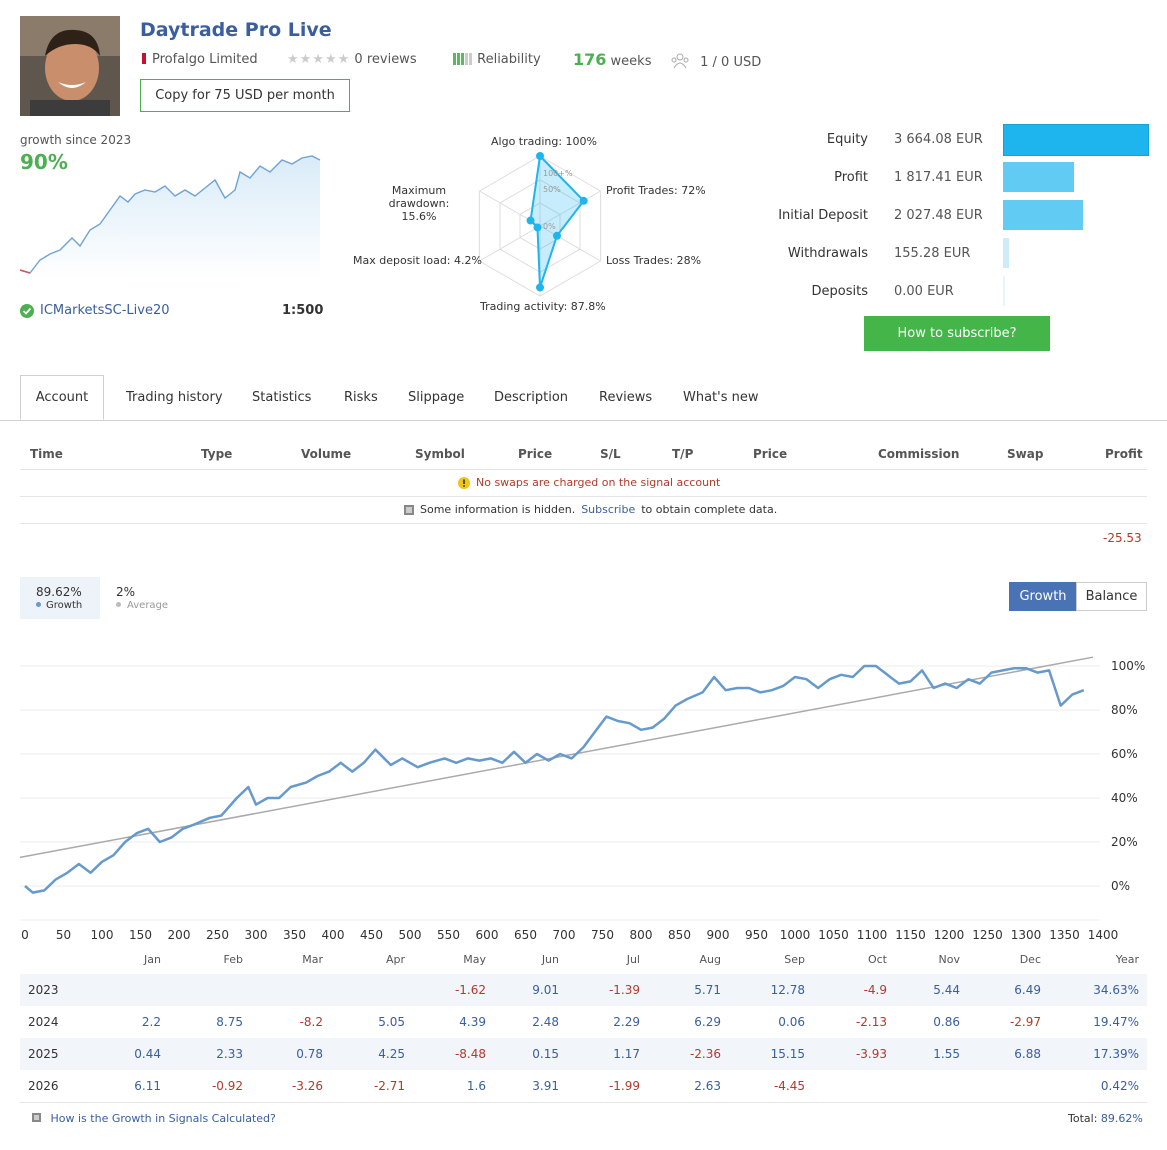 Image resolution: width=1167 pixels, height=1150 pixels. Describe the element at coordinates (217, 454) in the screenshot. I see `col-type: Type` at that location.